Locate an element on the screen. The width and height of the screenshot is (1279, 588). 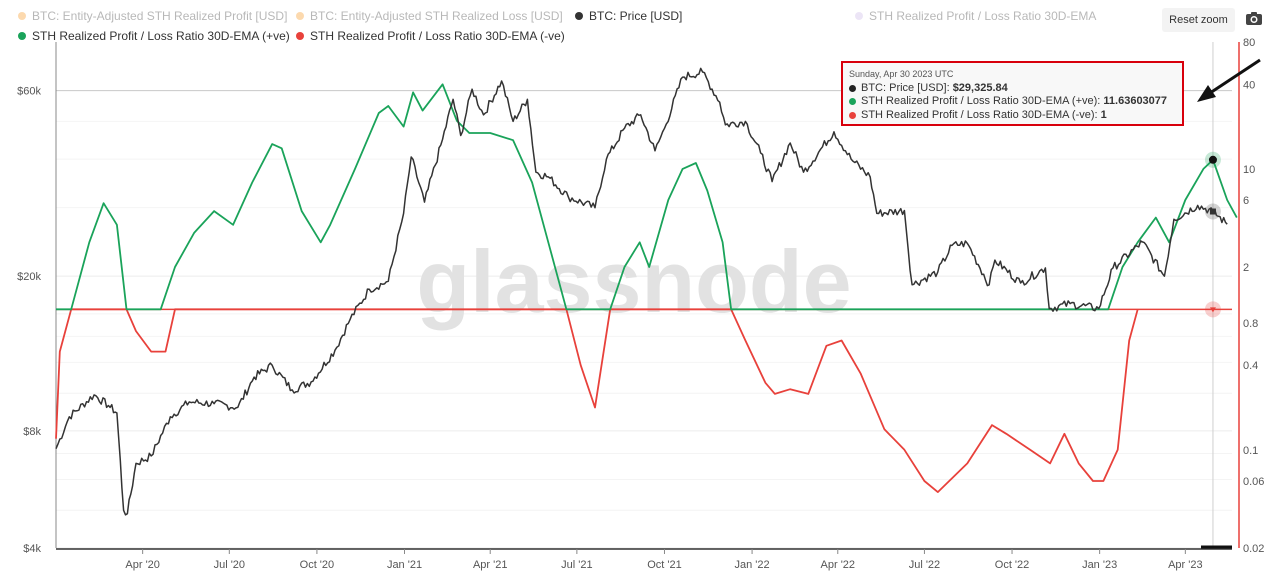
x-tick-label: Apr '20 is located at coordinates (142, 565).